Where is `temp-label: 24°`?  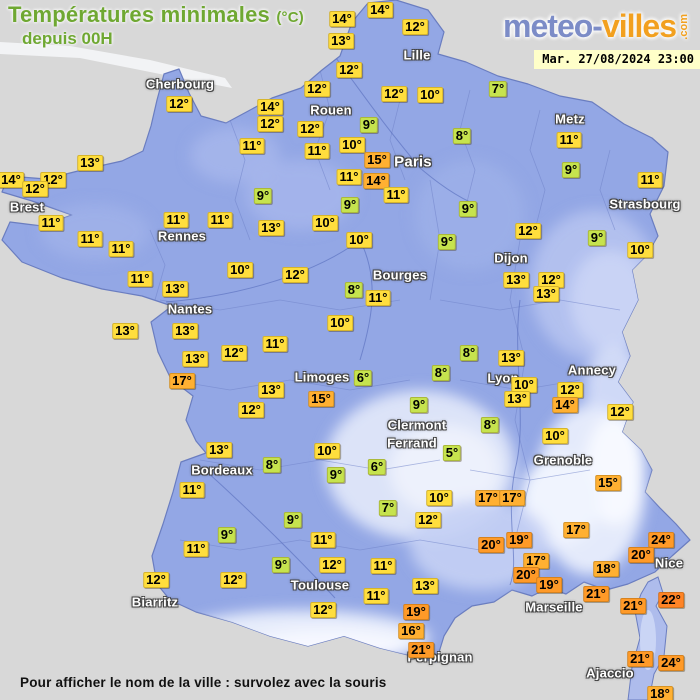 temp-label: 24° is located at coordinates (661, 540).